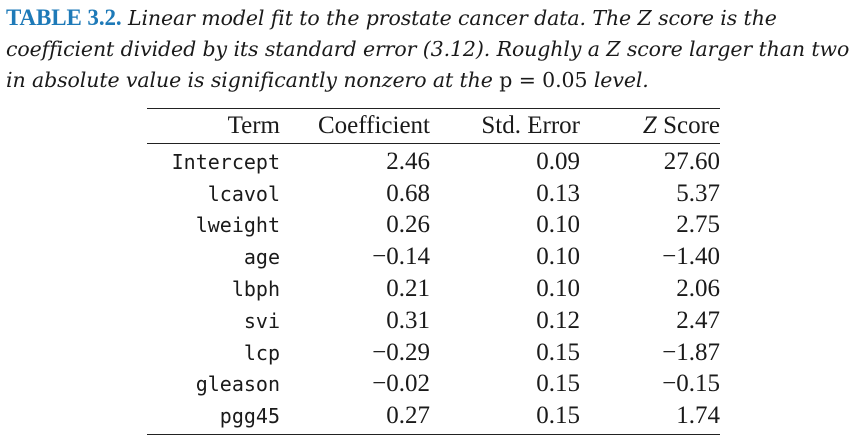 The width and height of the screenshot is (867, 436). What do you see at coordinates (408, 161) in the screenshot?
I see `coefficient-cell: 2.46` at bounding box center [408, 161].